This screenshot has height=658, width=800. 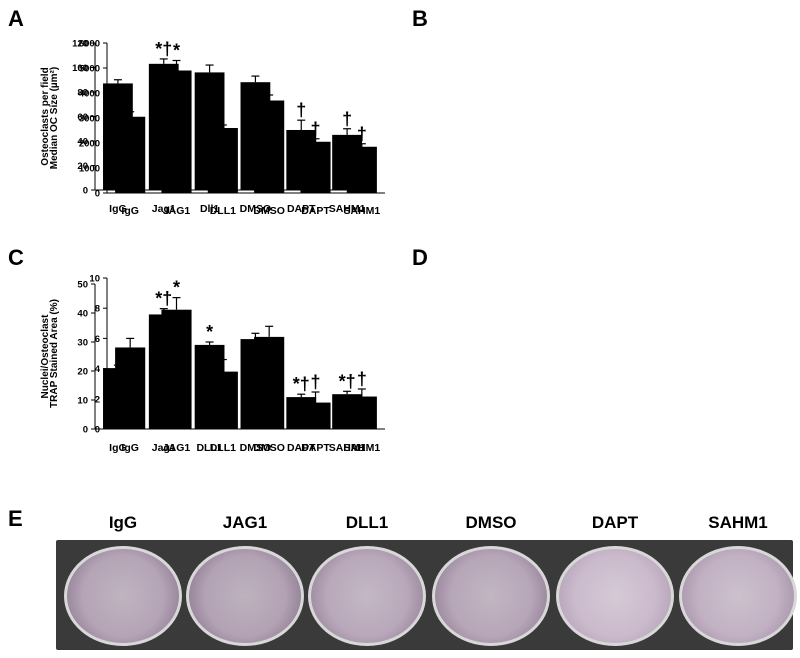 What do you see at coordinates (82, 285) in the screenshot?
I see `y-tick-label: 50` at bounding box center [82, 285].